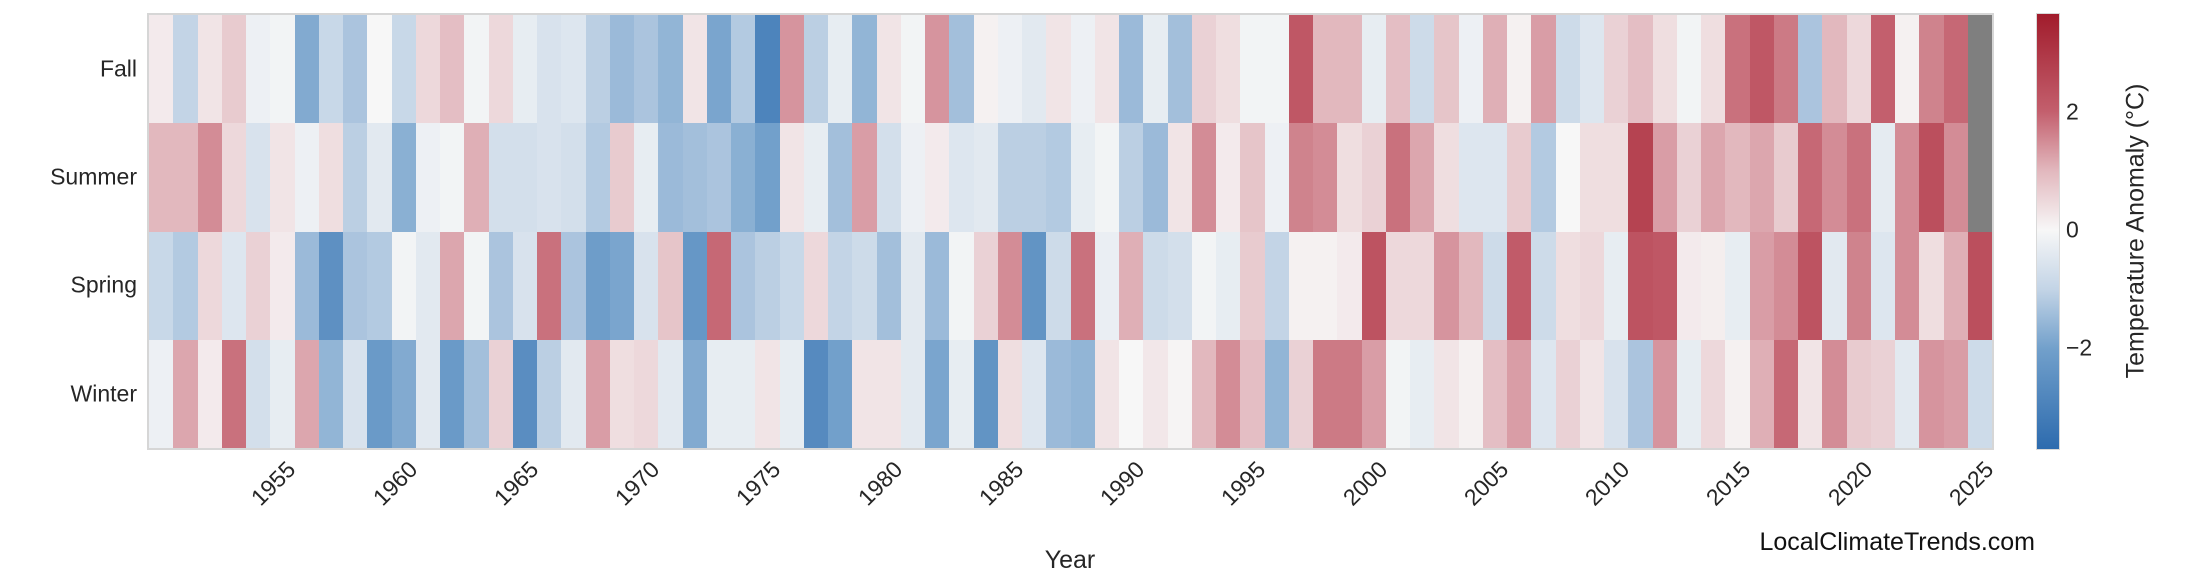 The height and width of the screenshot is (585, 2200). I want to click on row-label-winter: Winter, so click(103, 393).